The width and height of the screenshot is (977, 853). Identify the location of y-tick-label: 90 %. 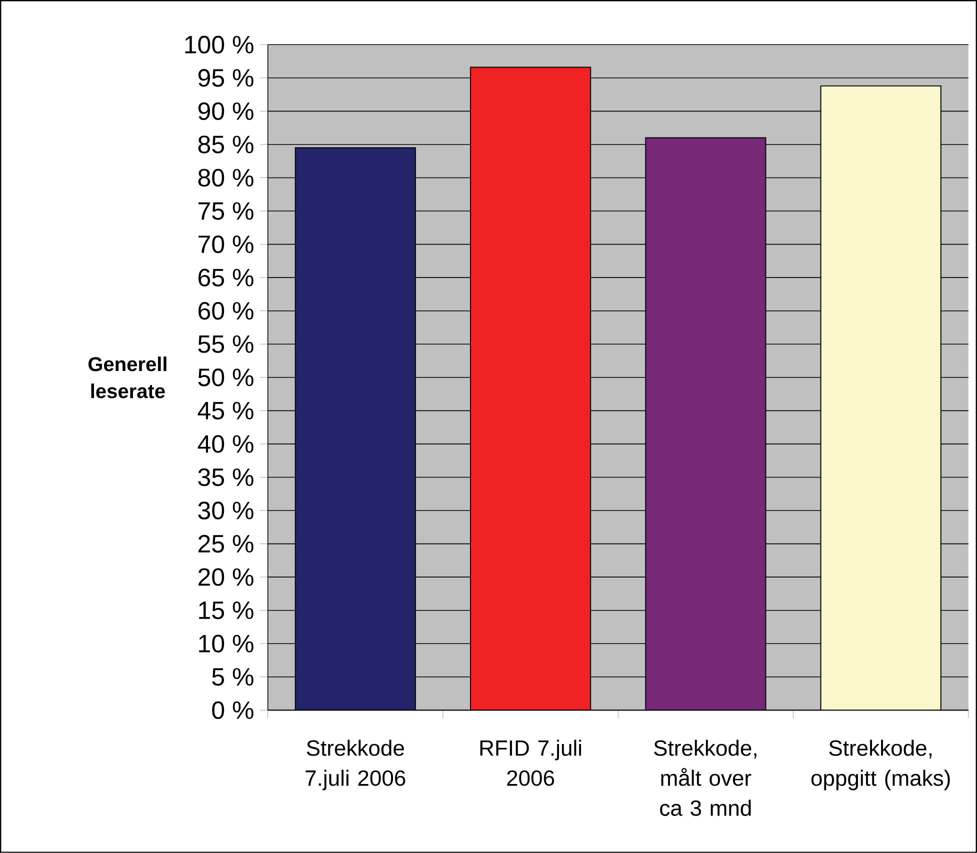
(226, 111).